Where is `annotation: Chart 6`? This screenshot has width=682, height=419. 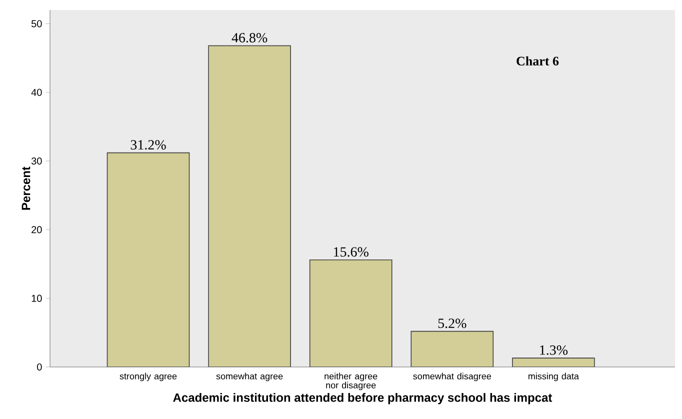 annotation: Chart 6 is located at coordinates (537, 61).